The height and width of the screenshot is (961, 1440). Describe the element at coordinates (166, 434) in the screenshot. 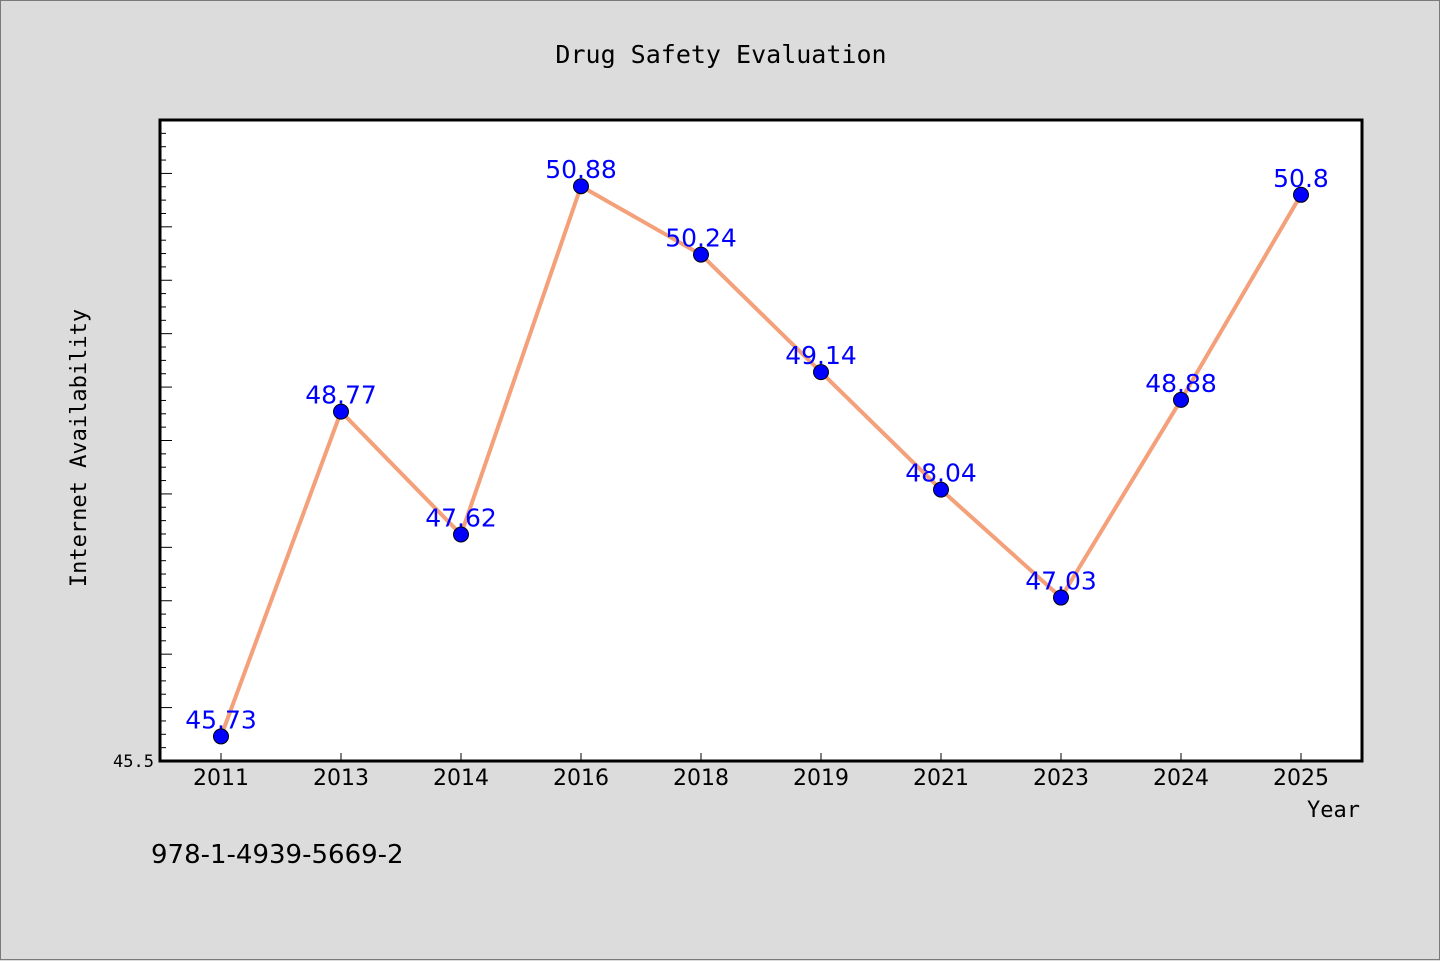

I see `y-axis-ticks` at that location.